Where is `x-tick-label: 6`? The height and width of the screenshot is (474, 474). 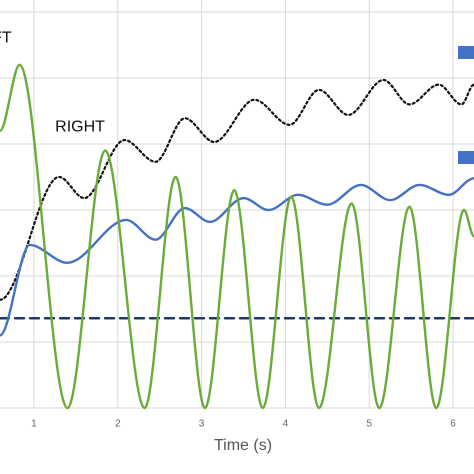 x-tick-label: 6 is located at coordinates (453, 424).